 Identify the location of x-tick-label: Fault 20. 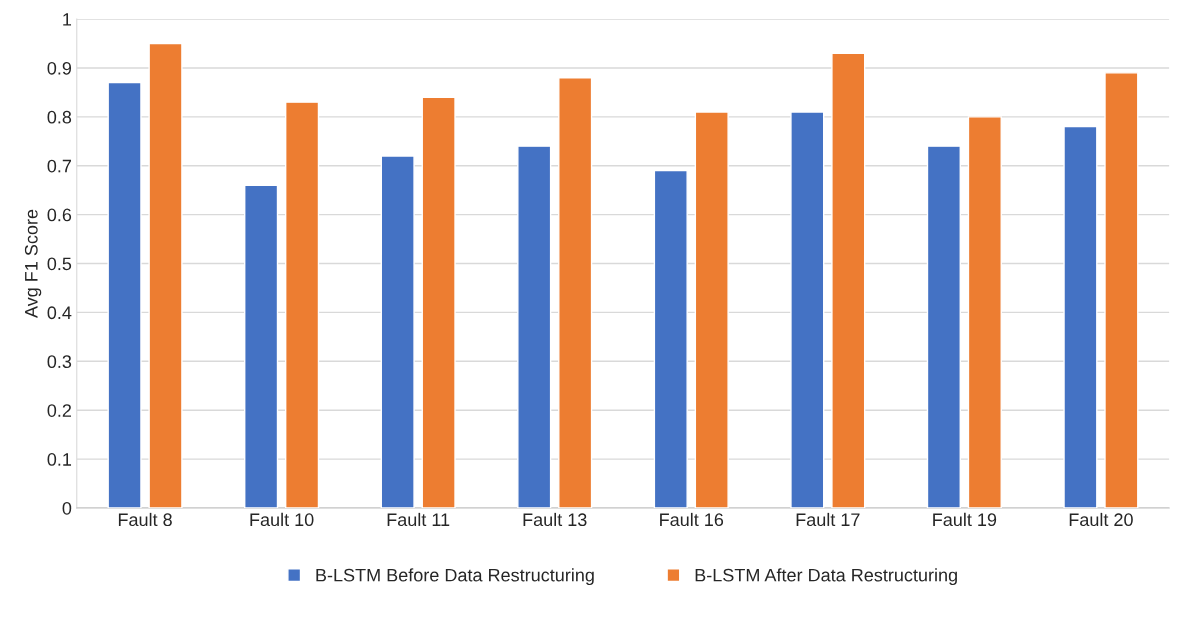
(1101, 519).